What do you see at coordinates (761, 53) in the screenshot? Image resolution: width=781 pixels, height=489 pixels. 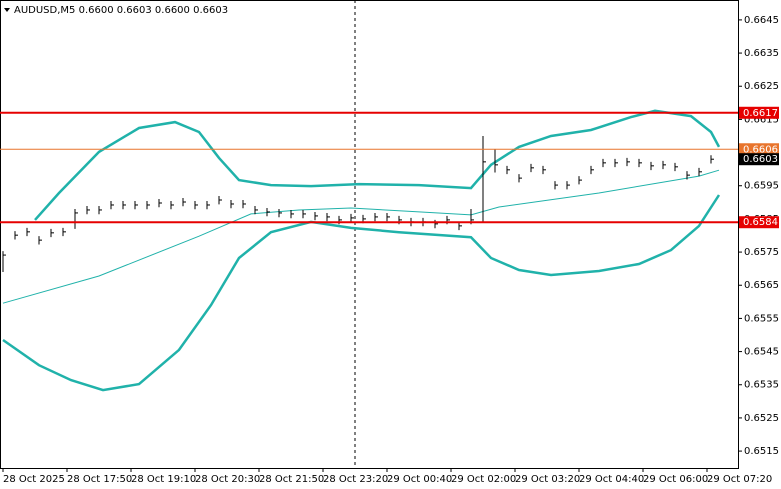 I see `y-tick-label: 0.6635` at bounding box center [761, 53].